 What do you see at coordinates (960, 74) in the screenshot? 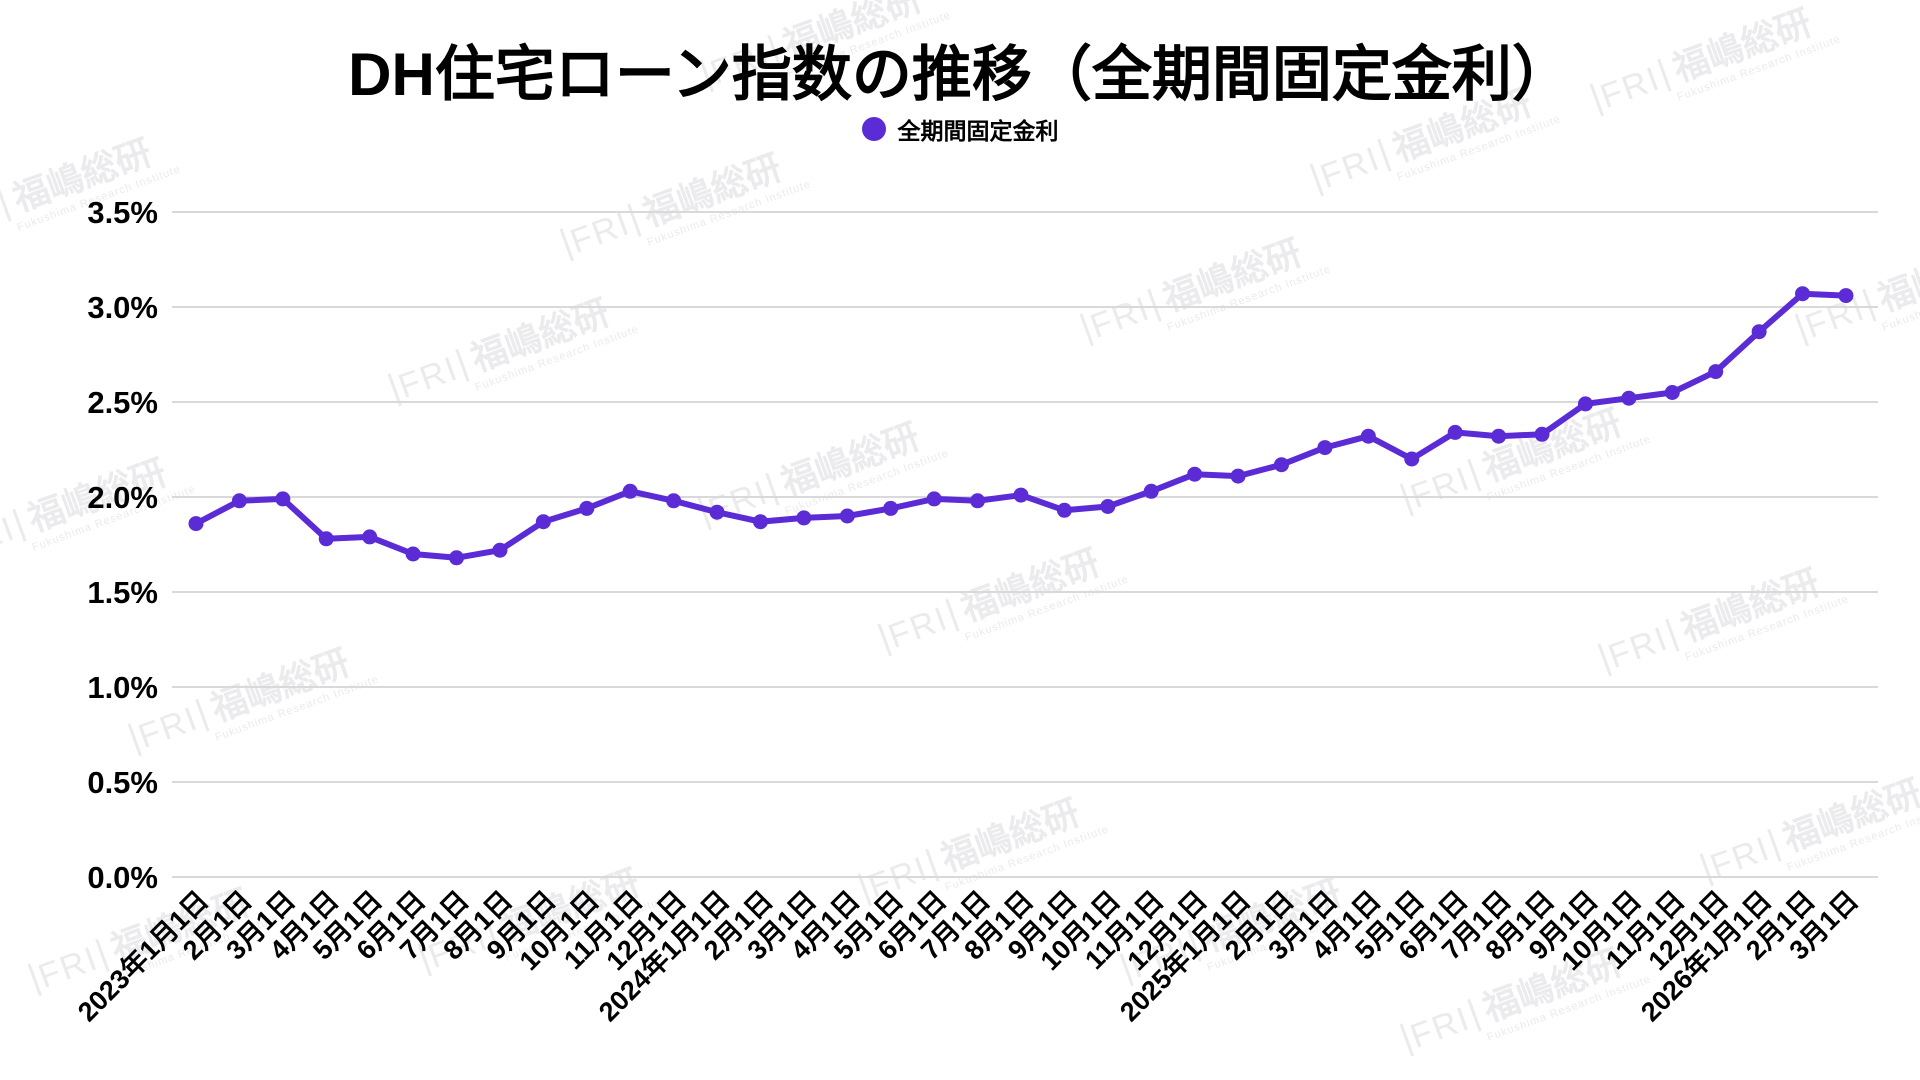
I see `chart-title: DH住宅ローン指数の推移（全期間固定金利）` at bounding box center [960, 74].